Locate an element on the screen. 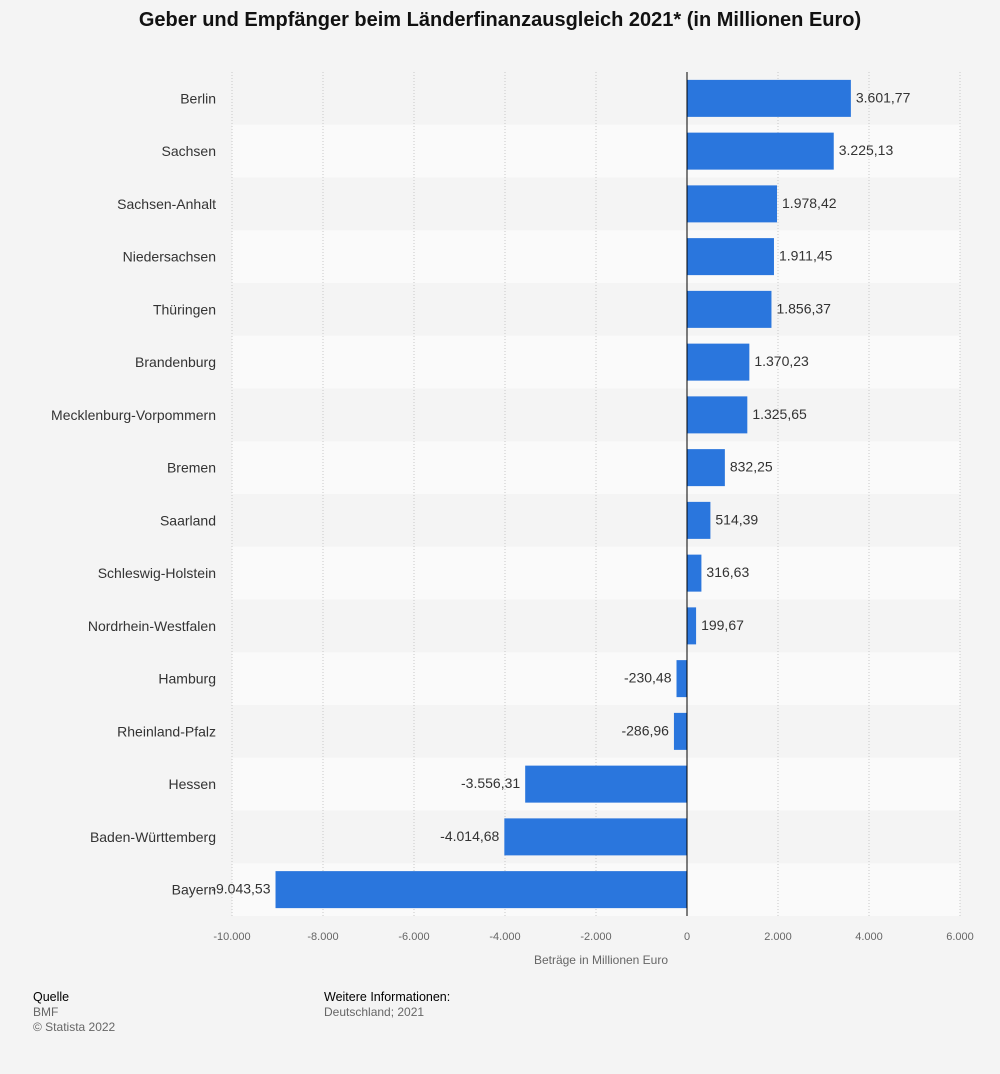 The height and width of the screenshot is (1074, 1000). value-label: 1.370,23 is located at coordinates (781, 361).